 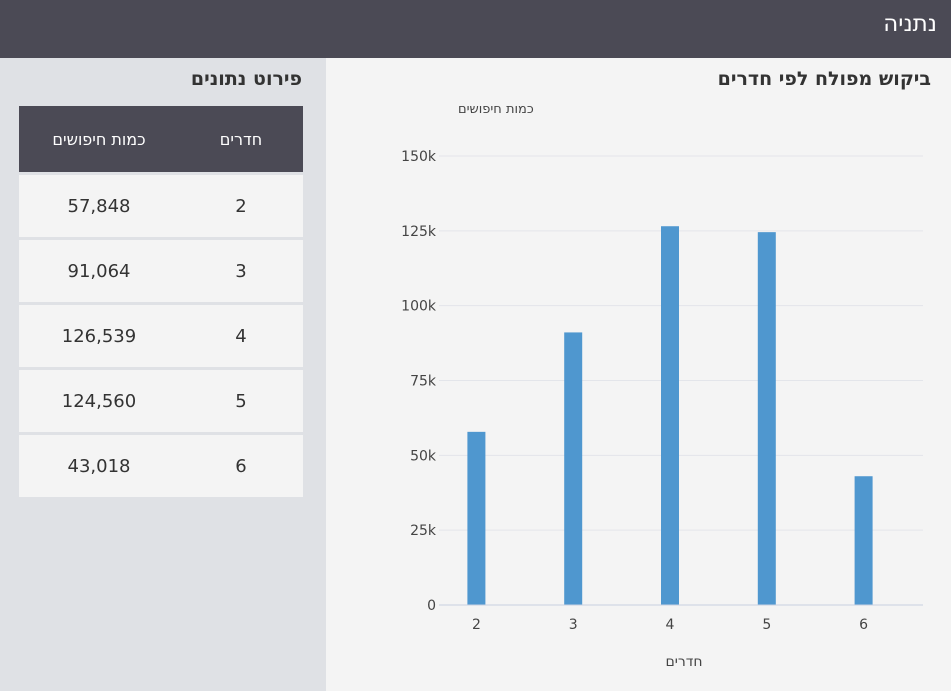 What do you see at coordinates (99, 139) in the screenshot?
I see `header-count: כמות חיפושים` at bounding box center [99, 139].